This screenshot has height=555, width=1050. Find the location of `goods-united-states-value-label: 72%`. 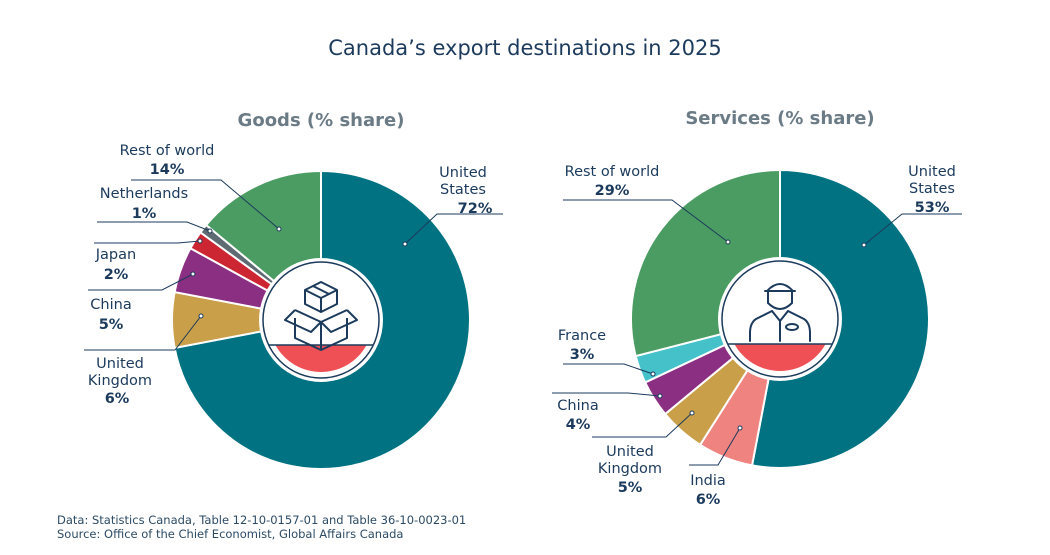

goods-united-states-value-label: 72% is located at coordinates (475, 209).